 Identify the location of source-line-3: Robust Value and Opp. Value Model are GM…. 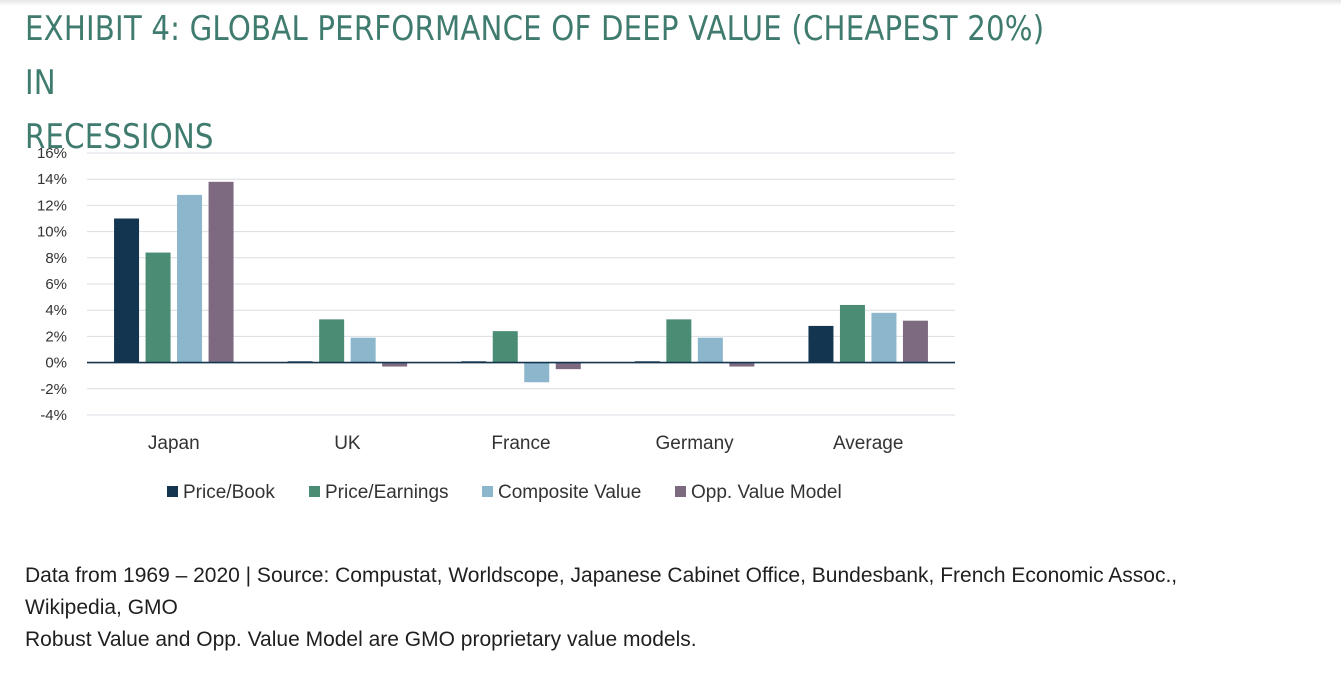
(361, 639).